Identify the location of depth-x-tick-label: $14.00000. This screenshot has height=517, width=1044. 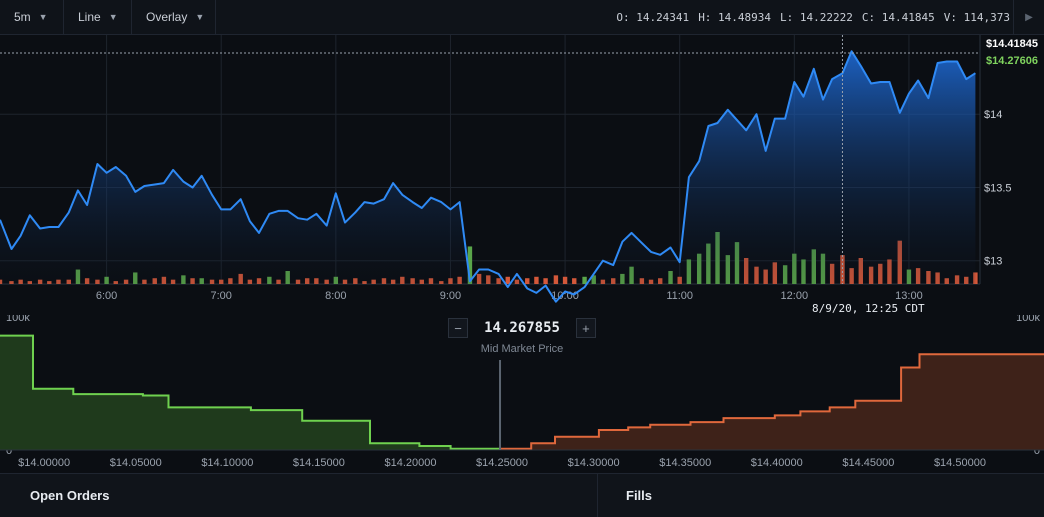
(44, 463).